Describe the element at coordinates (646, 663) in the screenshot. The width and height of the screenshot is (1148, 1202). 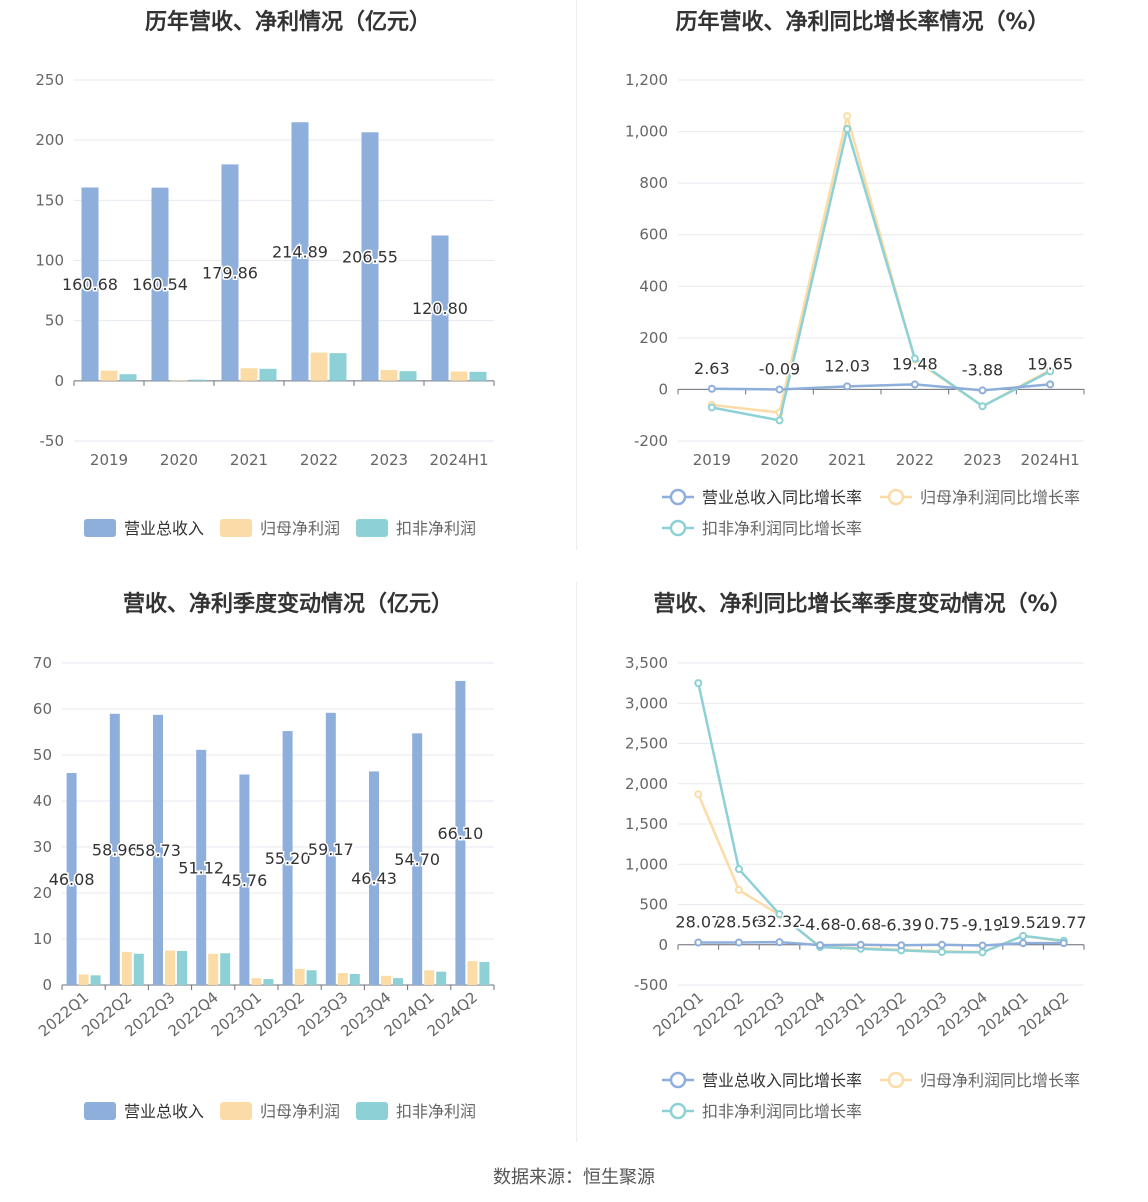
I see `y-tick-label: 3,500` at that location.